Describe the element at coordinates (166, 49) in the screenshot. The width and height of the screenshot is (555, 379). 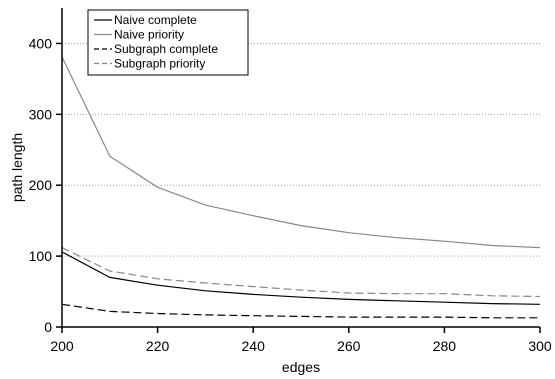
I see `legend-label-3: Subgraph complete` at that location.